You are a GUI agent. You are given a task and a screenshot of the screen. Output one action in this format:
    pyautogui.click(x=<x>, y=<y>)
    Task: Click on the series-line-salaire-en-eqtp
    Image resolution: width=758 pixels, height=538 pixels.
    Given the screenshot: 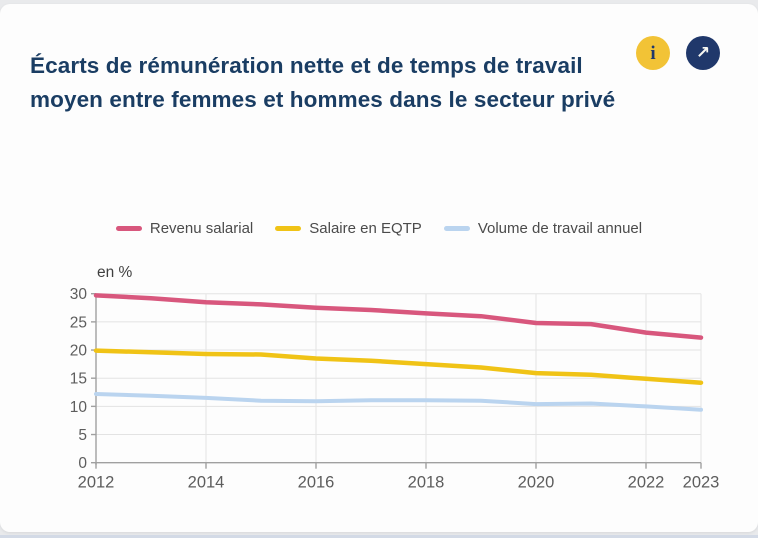 What is the action you would take?
    pyautogui.click(x=398, y=366)
    